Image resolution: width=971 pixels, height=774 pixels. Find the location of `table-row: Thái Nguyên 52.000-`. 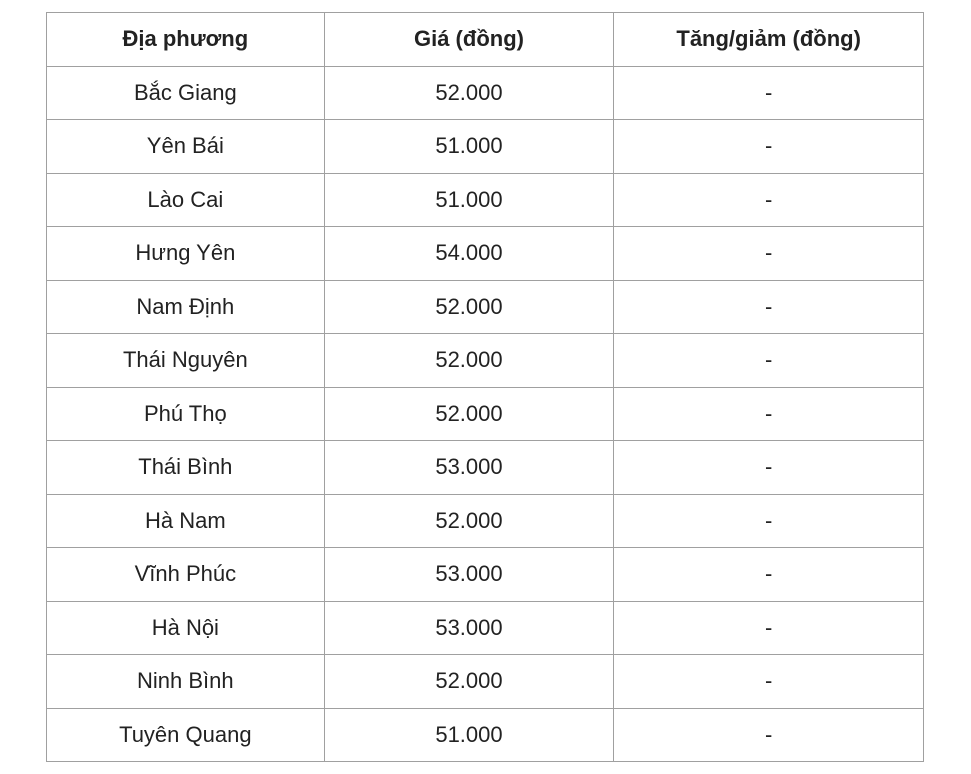

table-row: Thái Nguyên 52.000- is located at coordinates (485, 360).